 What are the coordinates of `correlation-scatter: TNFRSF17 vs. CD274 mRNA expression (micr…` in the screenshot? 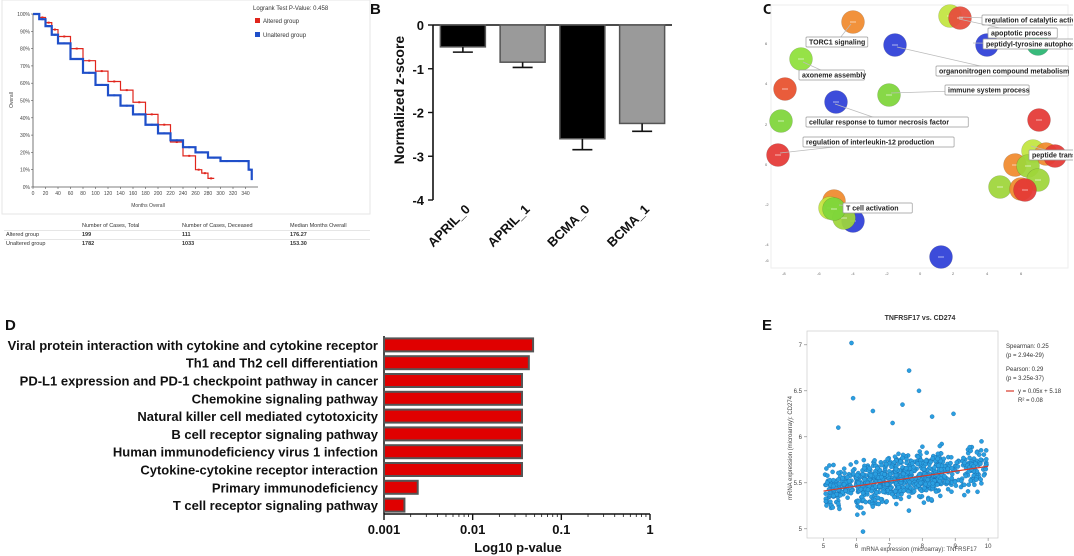 It's located at (925, 434).